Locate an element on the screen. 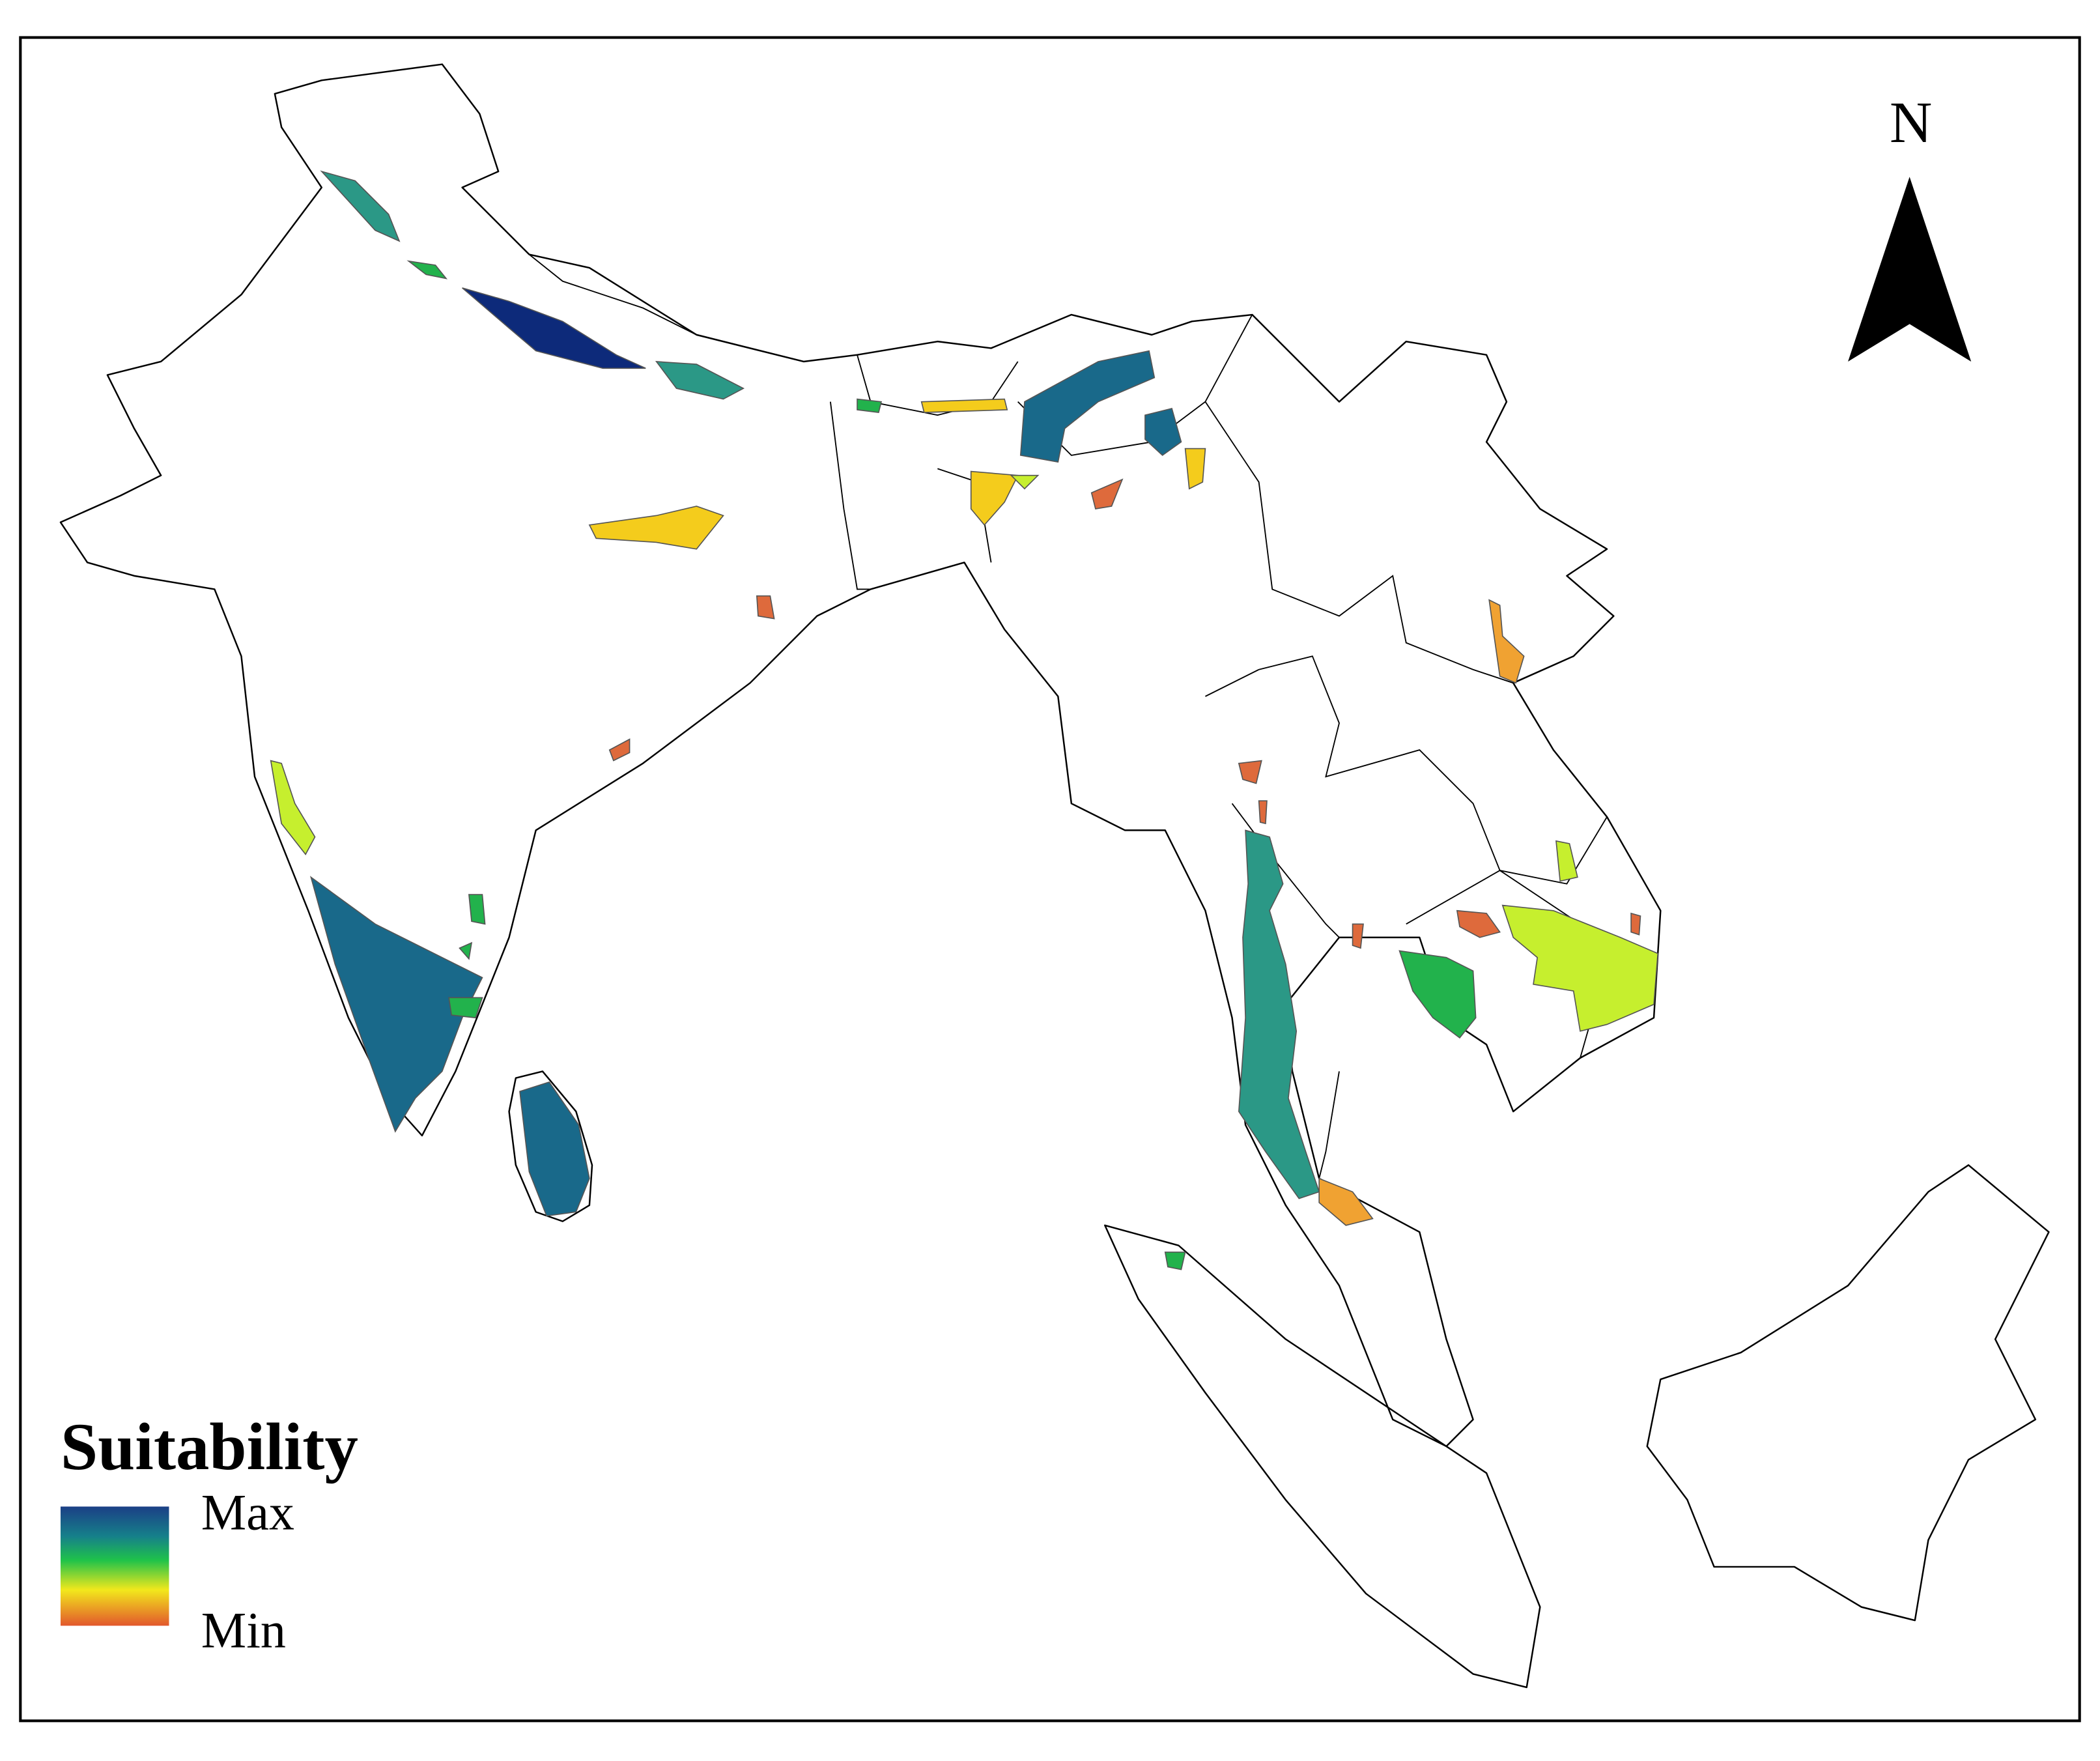 This screenshot has width=2100, height=1761. legend-title: Suitability is located at coordinates (209, 1447).